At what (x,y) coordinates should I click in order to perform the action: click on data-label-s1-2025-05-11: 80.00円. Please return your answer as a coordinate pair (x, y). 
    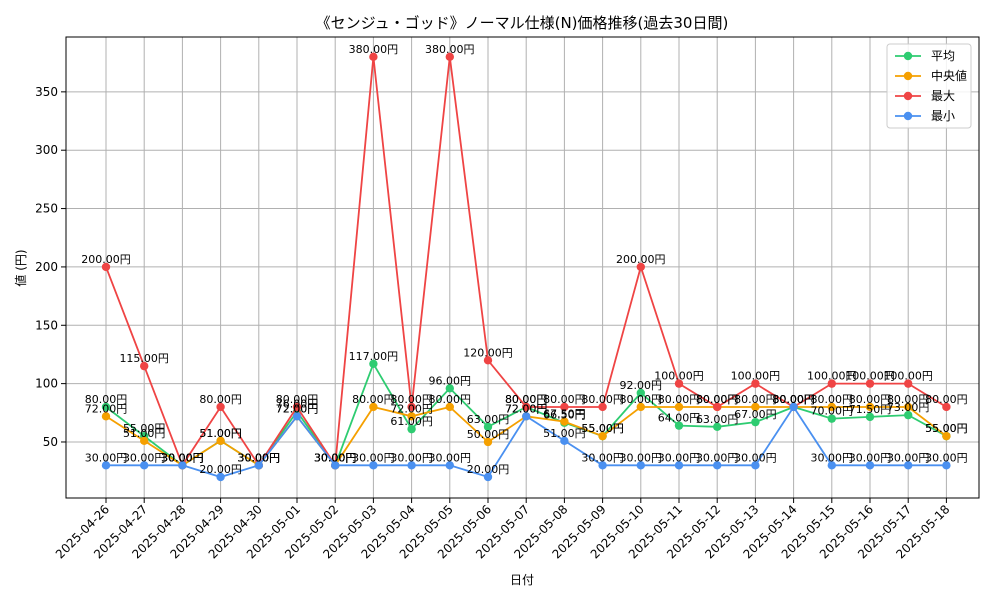
    Looking at the image, I should click on (679, 399).